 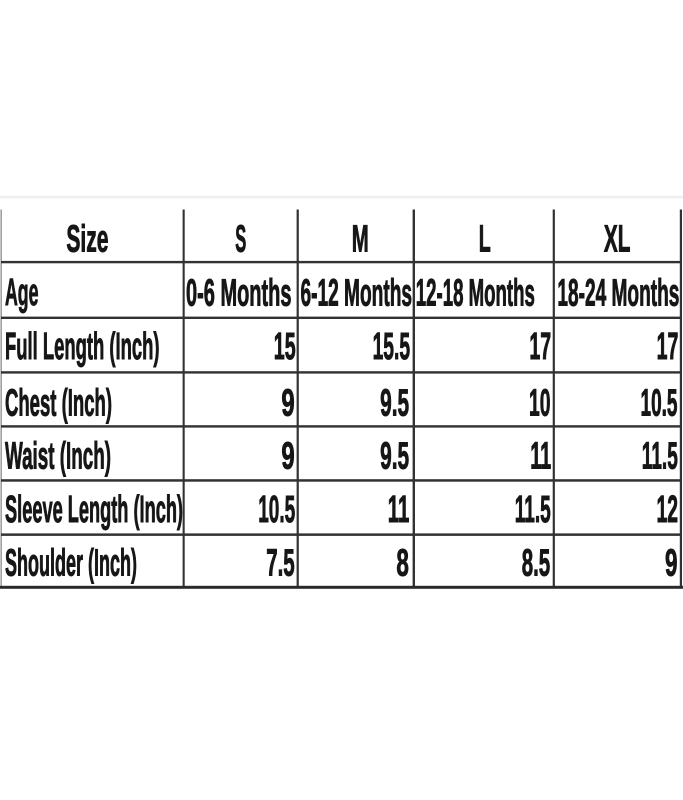 What do you see at coordinates (280, 564) in the screenshot?
I see `svg-text: 7.5` at bounding box center [280, 564].